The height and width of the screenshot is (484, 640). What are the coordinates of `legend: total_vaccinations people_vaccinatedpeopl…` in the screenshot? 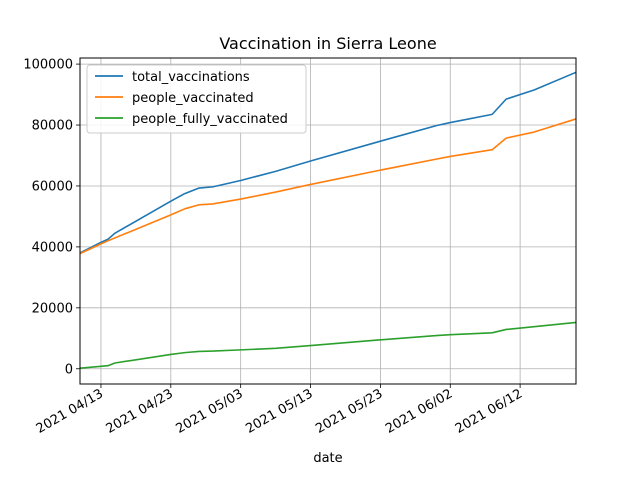 It's located at (196, 99).